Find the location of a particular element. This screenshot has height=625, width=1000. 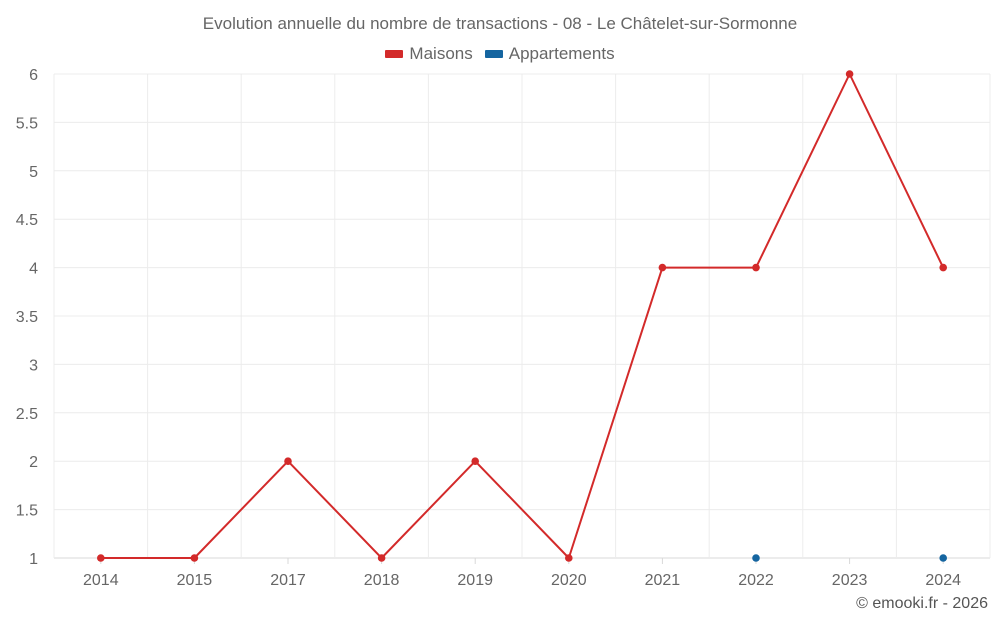

legend-label-maisons: Maisons is located at coordinates (441, 53).